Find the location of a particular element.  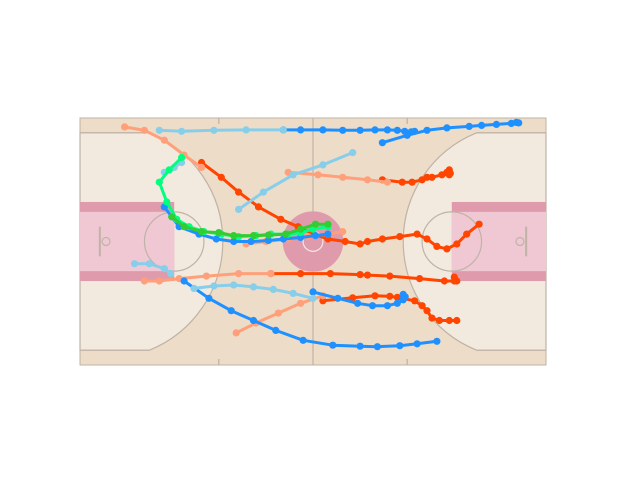

hoop-right is located at coordinates (520, 241).